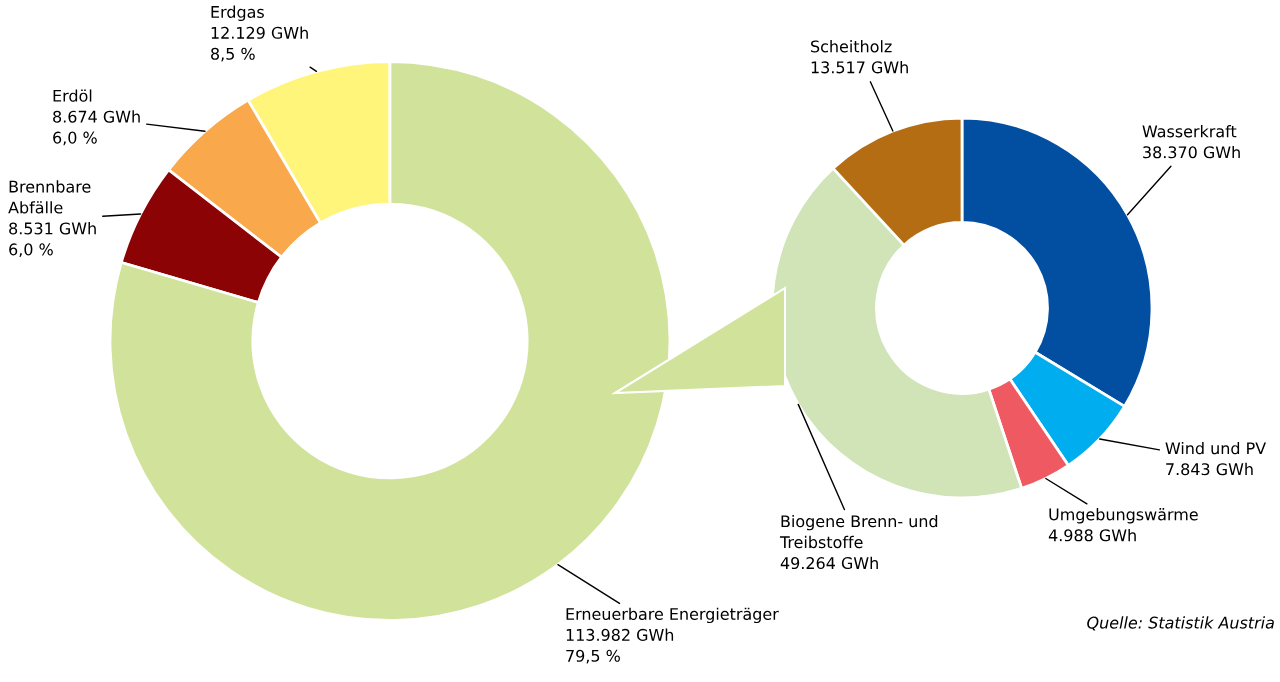 This screenshot has width=1280, height=682. I want to click on data-label: 113.982 GWh 79,5 %, so click(620, 646).